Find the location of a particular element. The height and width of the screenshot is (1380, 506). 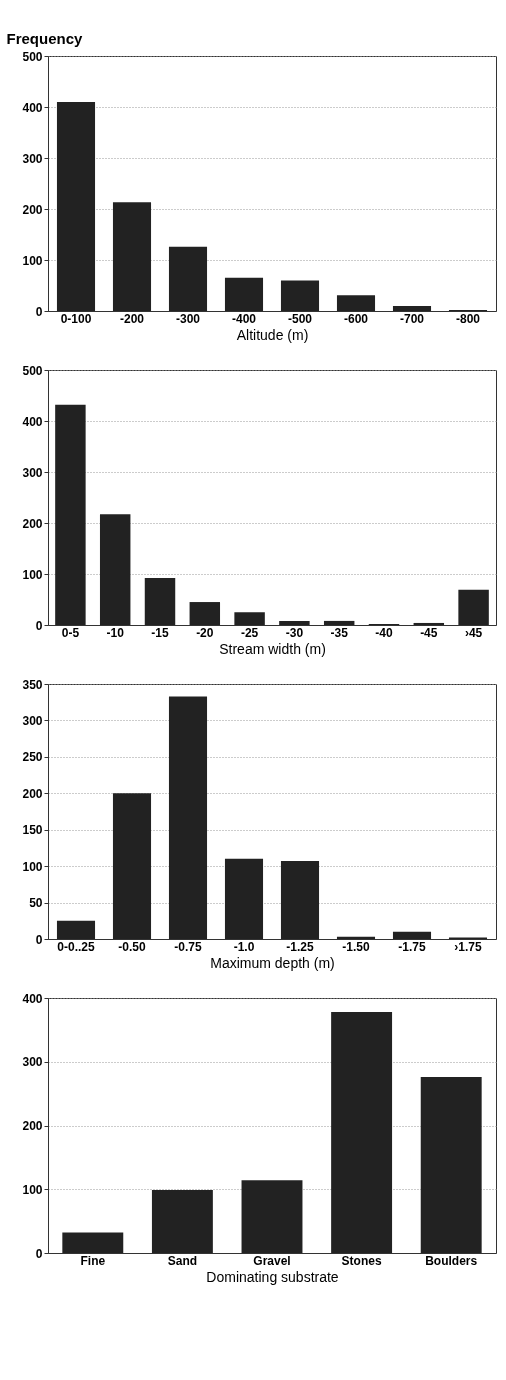

x-tick-label: -35 is located at coordinates (339, 632).